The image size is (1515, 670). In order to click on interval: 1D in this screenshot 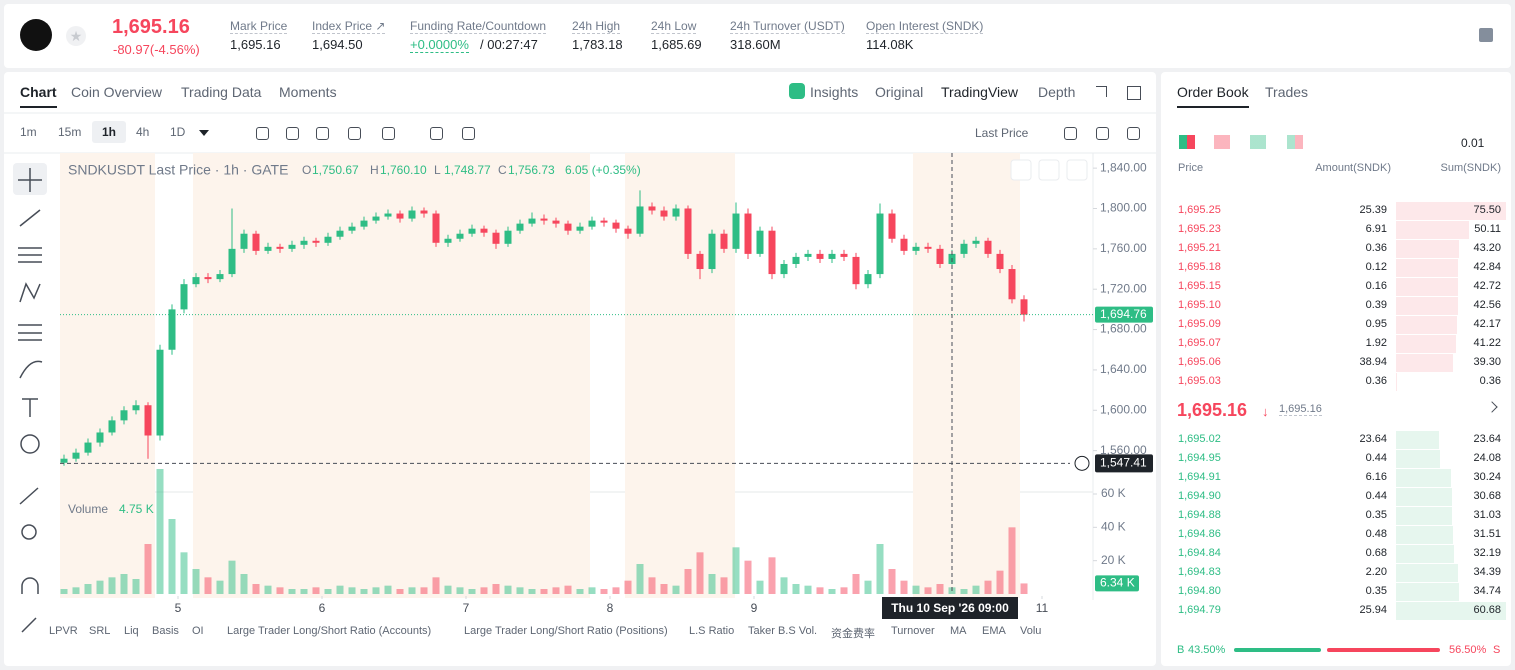, I will do `click(178, 132)`.